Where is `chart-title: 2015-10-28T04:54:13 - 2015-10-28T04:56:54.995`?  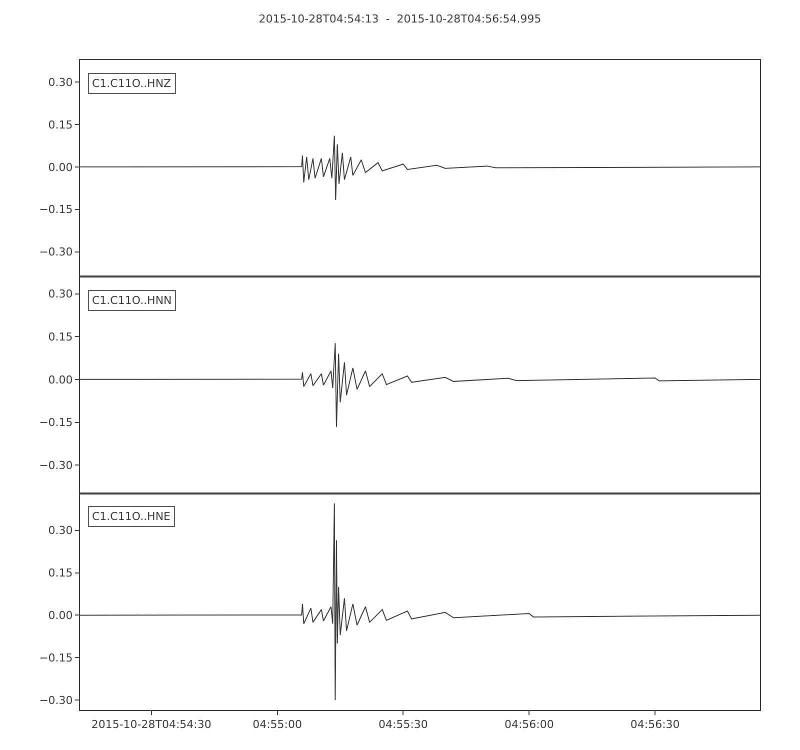 chart-title: 2015-10-28T04:54:13 - 2015-10-28T04:56:54.995 is located at coordinates (400, 19).